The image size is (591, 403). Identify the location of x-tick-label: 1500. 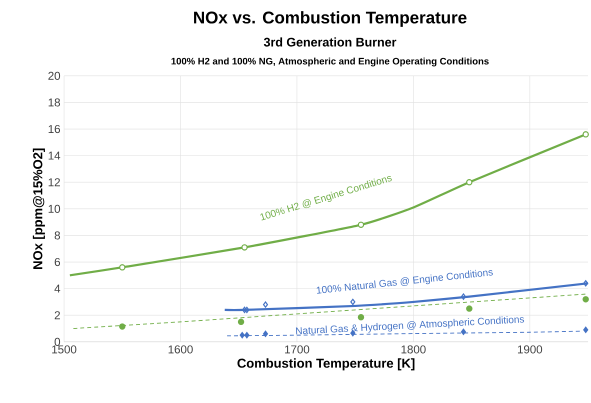
(64, 349).